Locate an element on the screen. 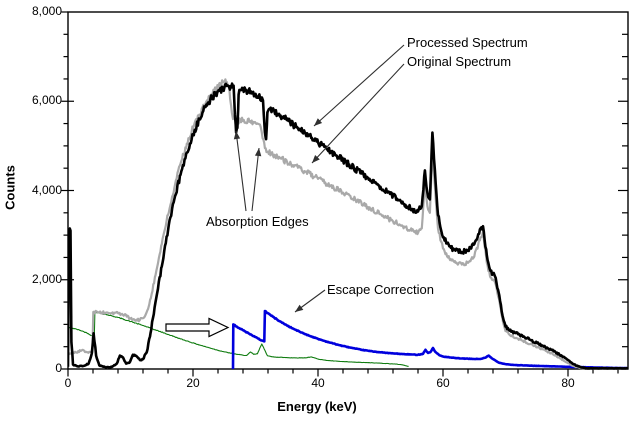 The image size is (635, 426). x-axis-title: Energy (keV) is located at coordinates (317, 406).